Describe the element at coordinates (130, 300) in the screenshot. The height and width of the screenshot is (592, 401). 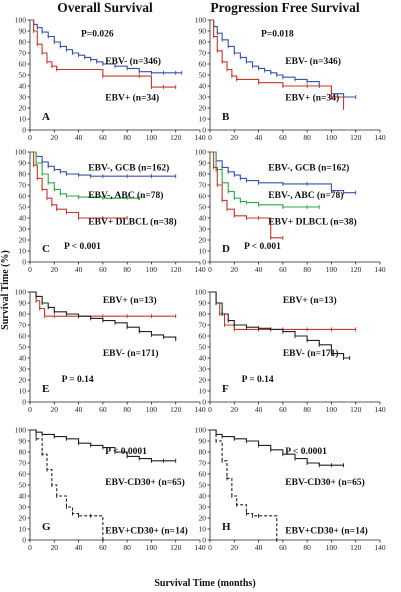
I see `curve-label: EBV+ (n=13)` at that location.